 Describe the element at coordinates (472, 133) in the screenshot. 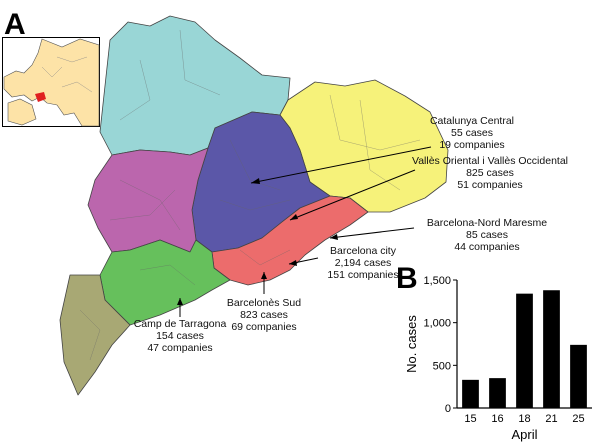

I see `label-catalunya-central: Catalunya Central 55 cases 19 companies` at that location.